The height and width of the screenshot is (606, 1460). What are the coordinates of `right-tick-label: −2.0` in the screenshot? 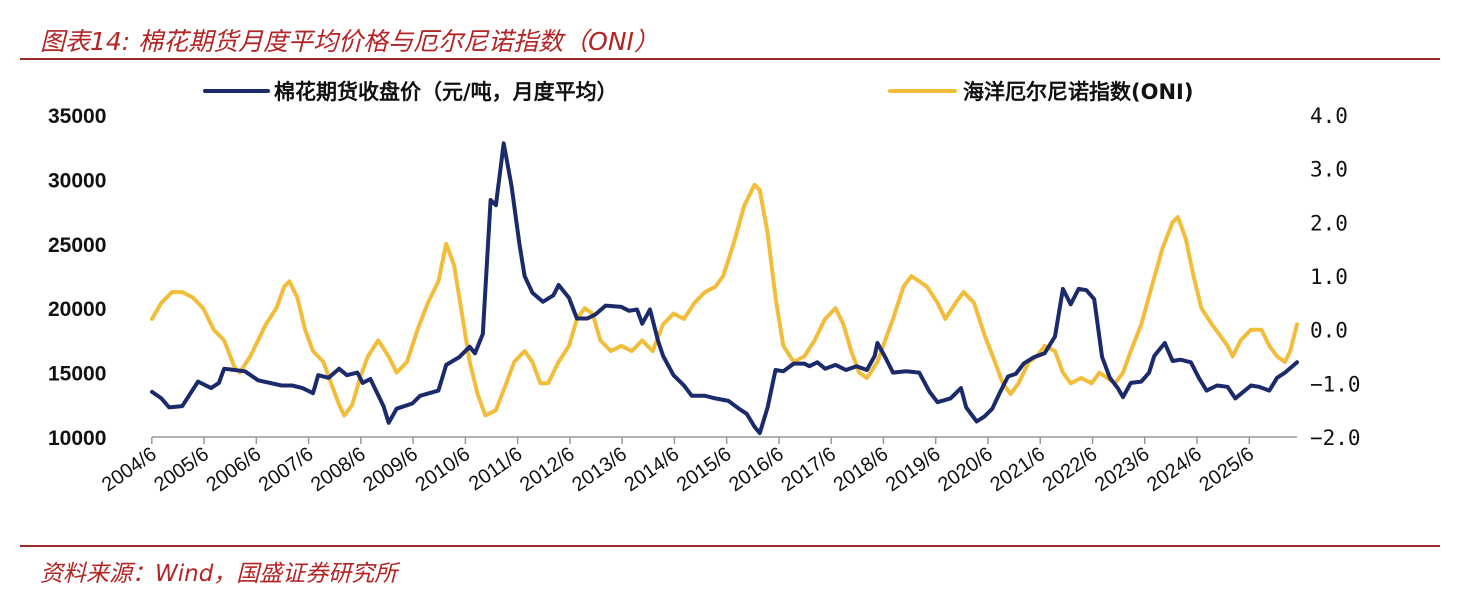 It's located at (1335, 438).